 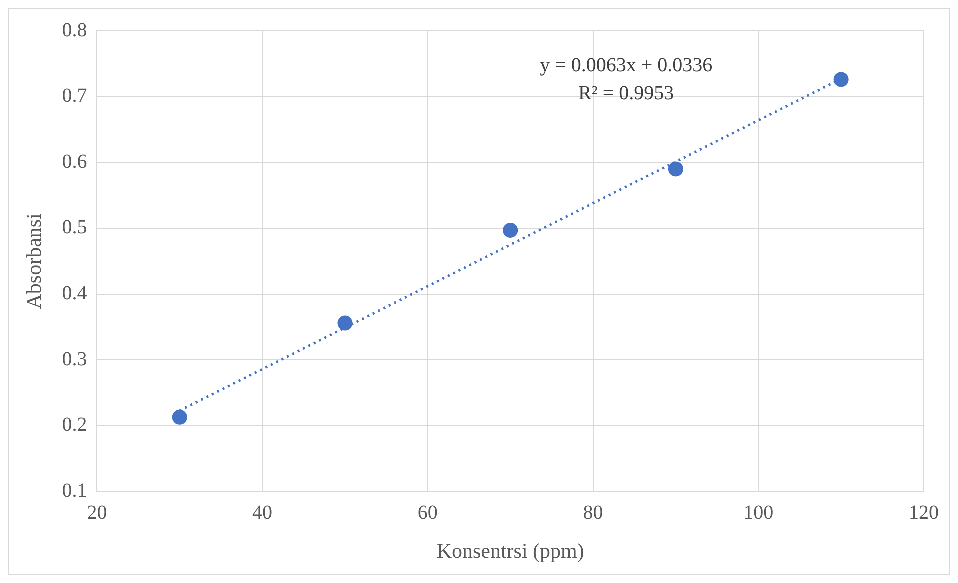 I want to click on annotation: R² = 0.9953, so click(x=626, y=93).